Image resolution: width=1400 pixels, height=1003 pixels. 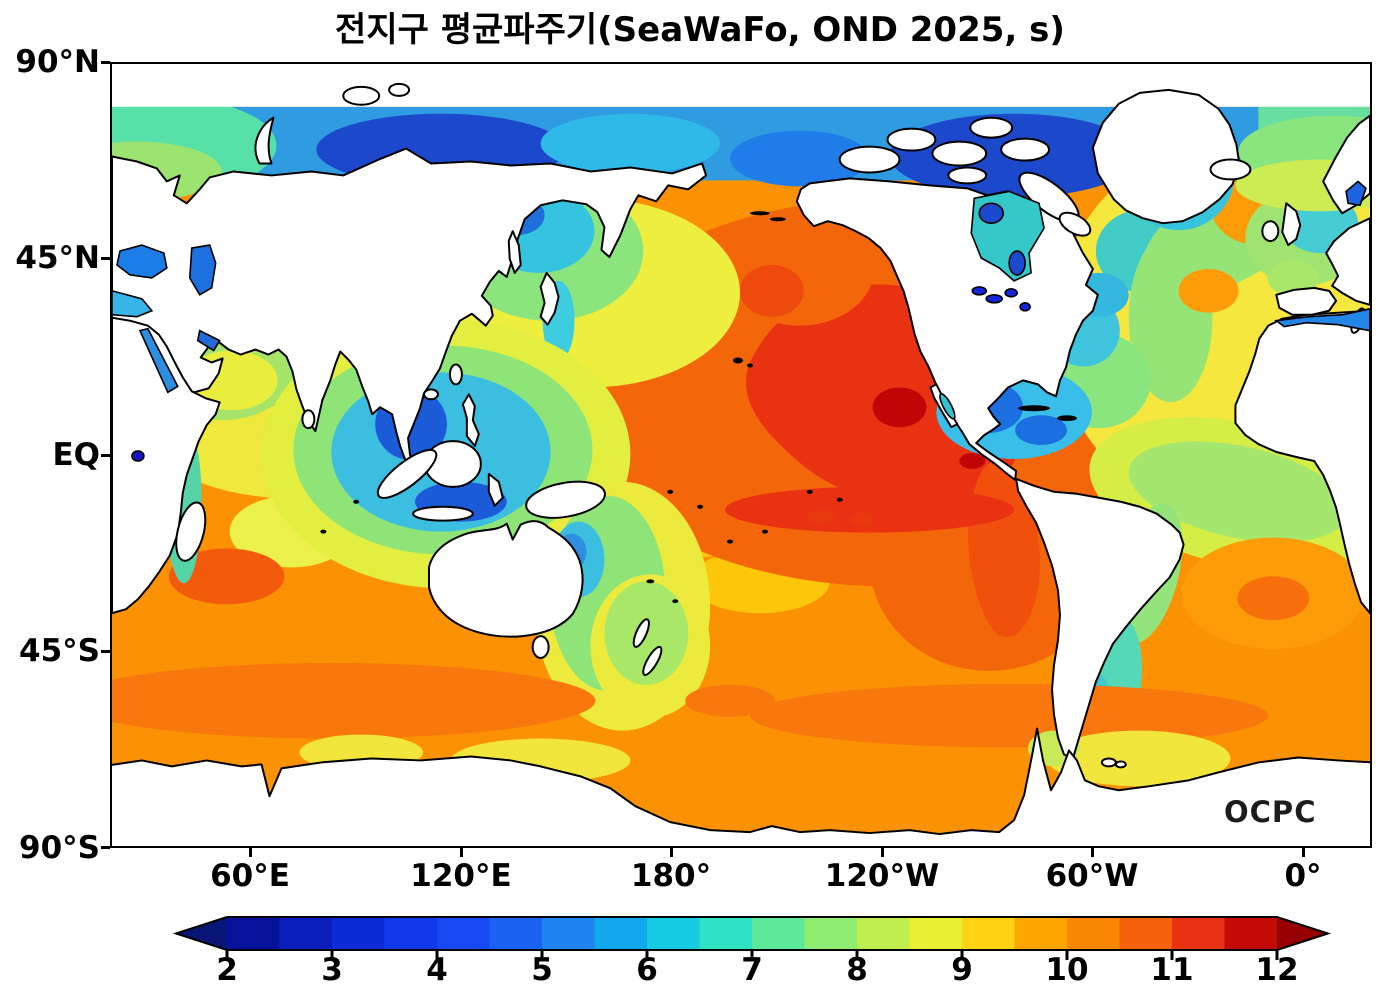 What do you see at coordinates (882, 876) in the screenshot?
I see `xlabel-120w: 120°W` at bounding box center [882, 876].